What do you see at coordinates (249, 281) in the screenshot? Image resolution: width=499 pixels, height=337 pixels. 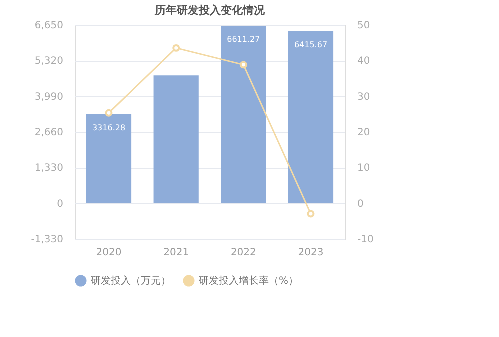 I see `legend-label: 研发投入增长率（%）` at bounding box center [249, 281].